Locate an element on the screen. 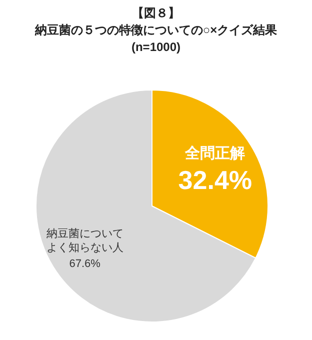 This screenshot has width=312, height=340. annotation: (n=1000) is located at coordinates (156, 47).